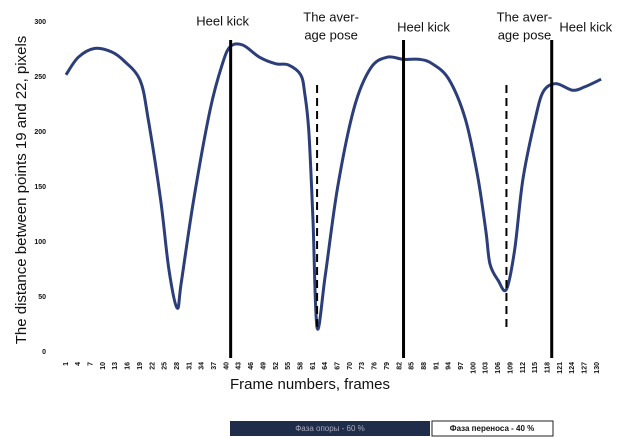 This screenshot has width=637, height=437. I want to click on y-tick-label: 200, so click(40, 132).